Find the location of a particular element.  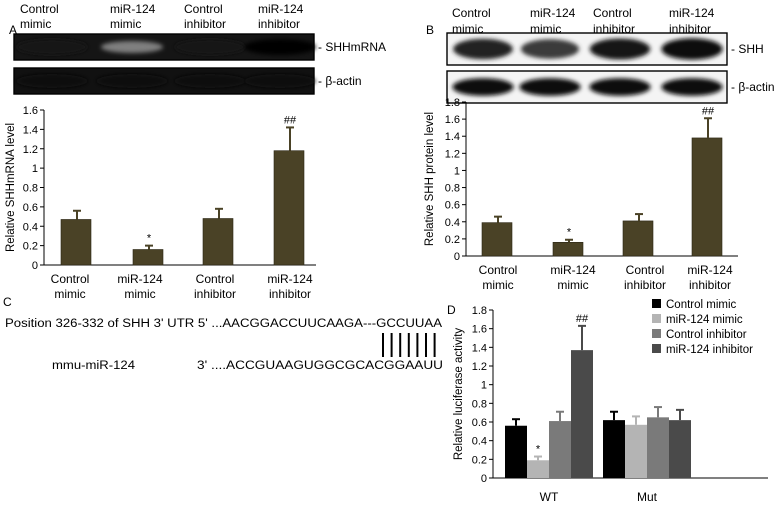

panel-letter-d: D is located at coordinates (451, 310).